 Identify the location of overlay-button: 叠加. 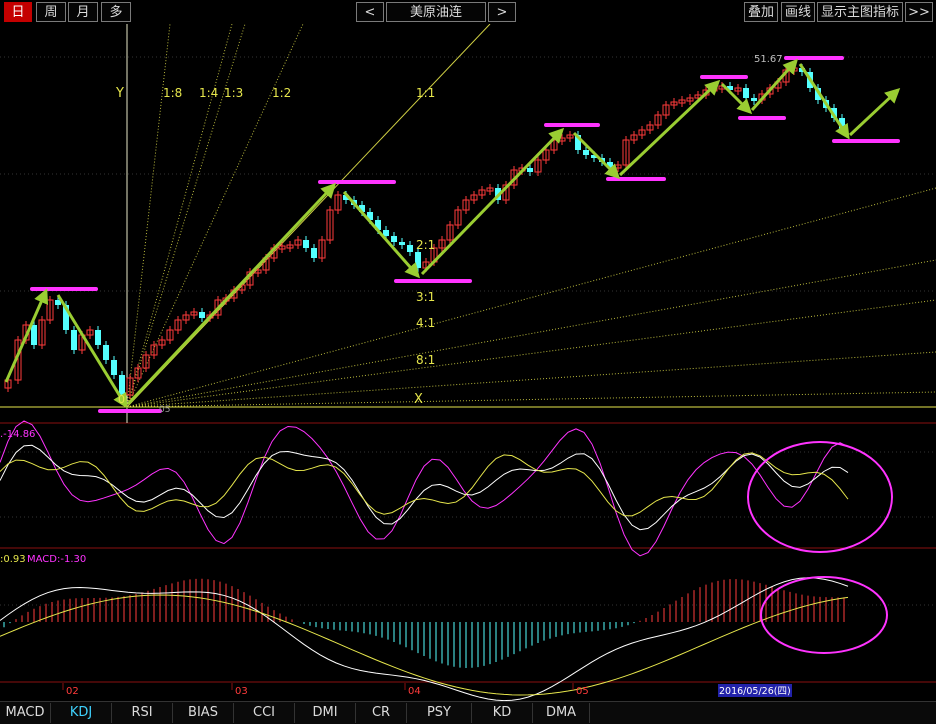
(761, 12).